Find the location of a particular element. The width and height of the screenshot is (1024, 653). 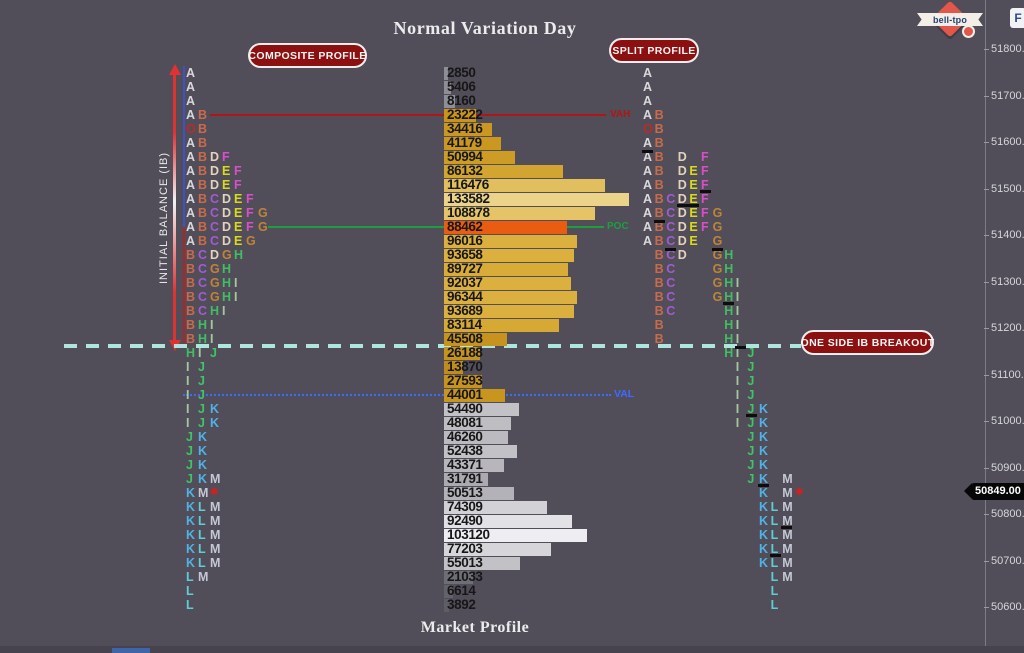

volume-label: 23222 is located at coordinates (465, 114).